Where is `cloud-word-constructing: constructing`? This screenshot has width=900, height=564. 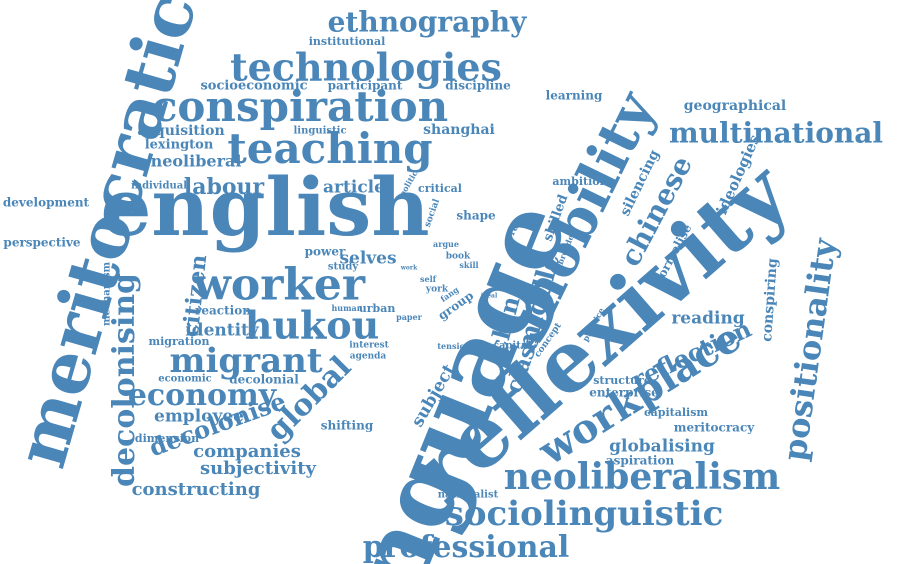 cloud-word-constructing: constructing is located at coordinates (196, 489).